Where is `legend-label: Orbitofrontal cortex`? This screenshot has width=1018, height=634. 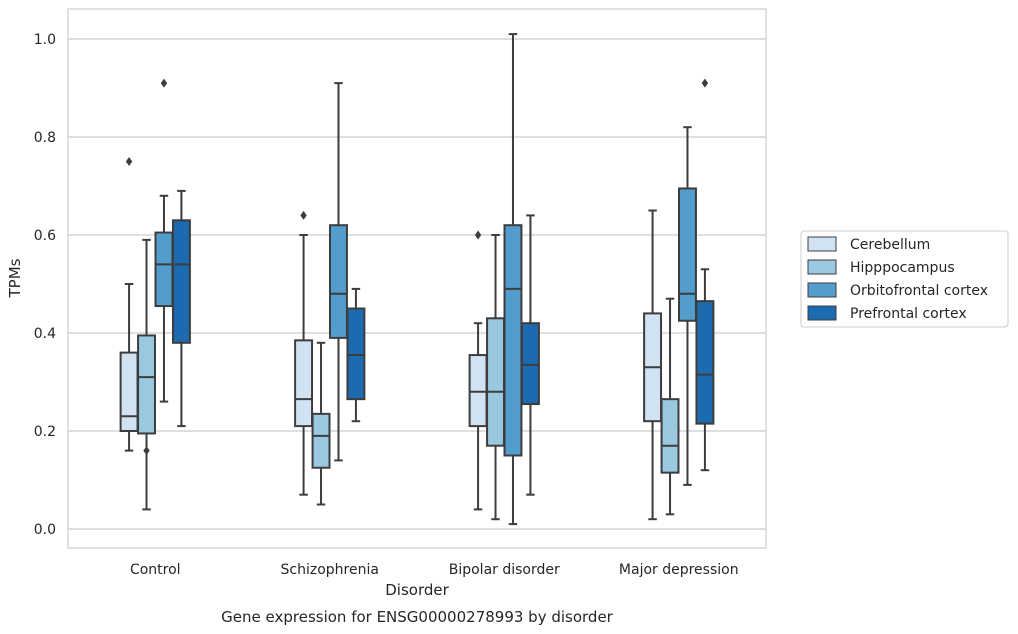 legend-label: Orbitofrontal cortex is located at coordinates (919, 291).